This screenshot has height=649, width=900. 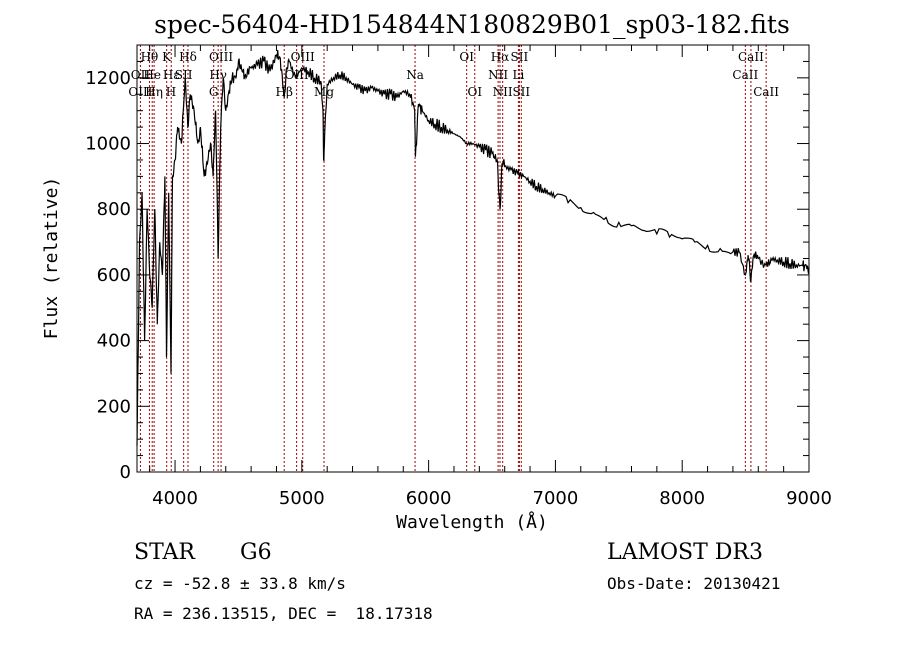 What do you see at coordinates (214, 92) in the screenshot?
I see `spectral-line-label: G` at bounding box center [214, 92].